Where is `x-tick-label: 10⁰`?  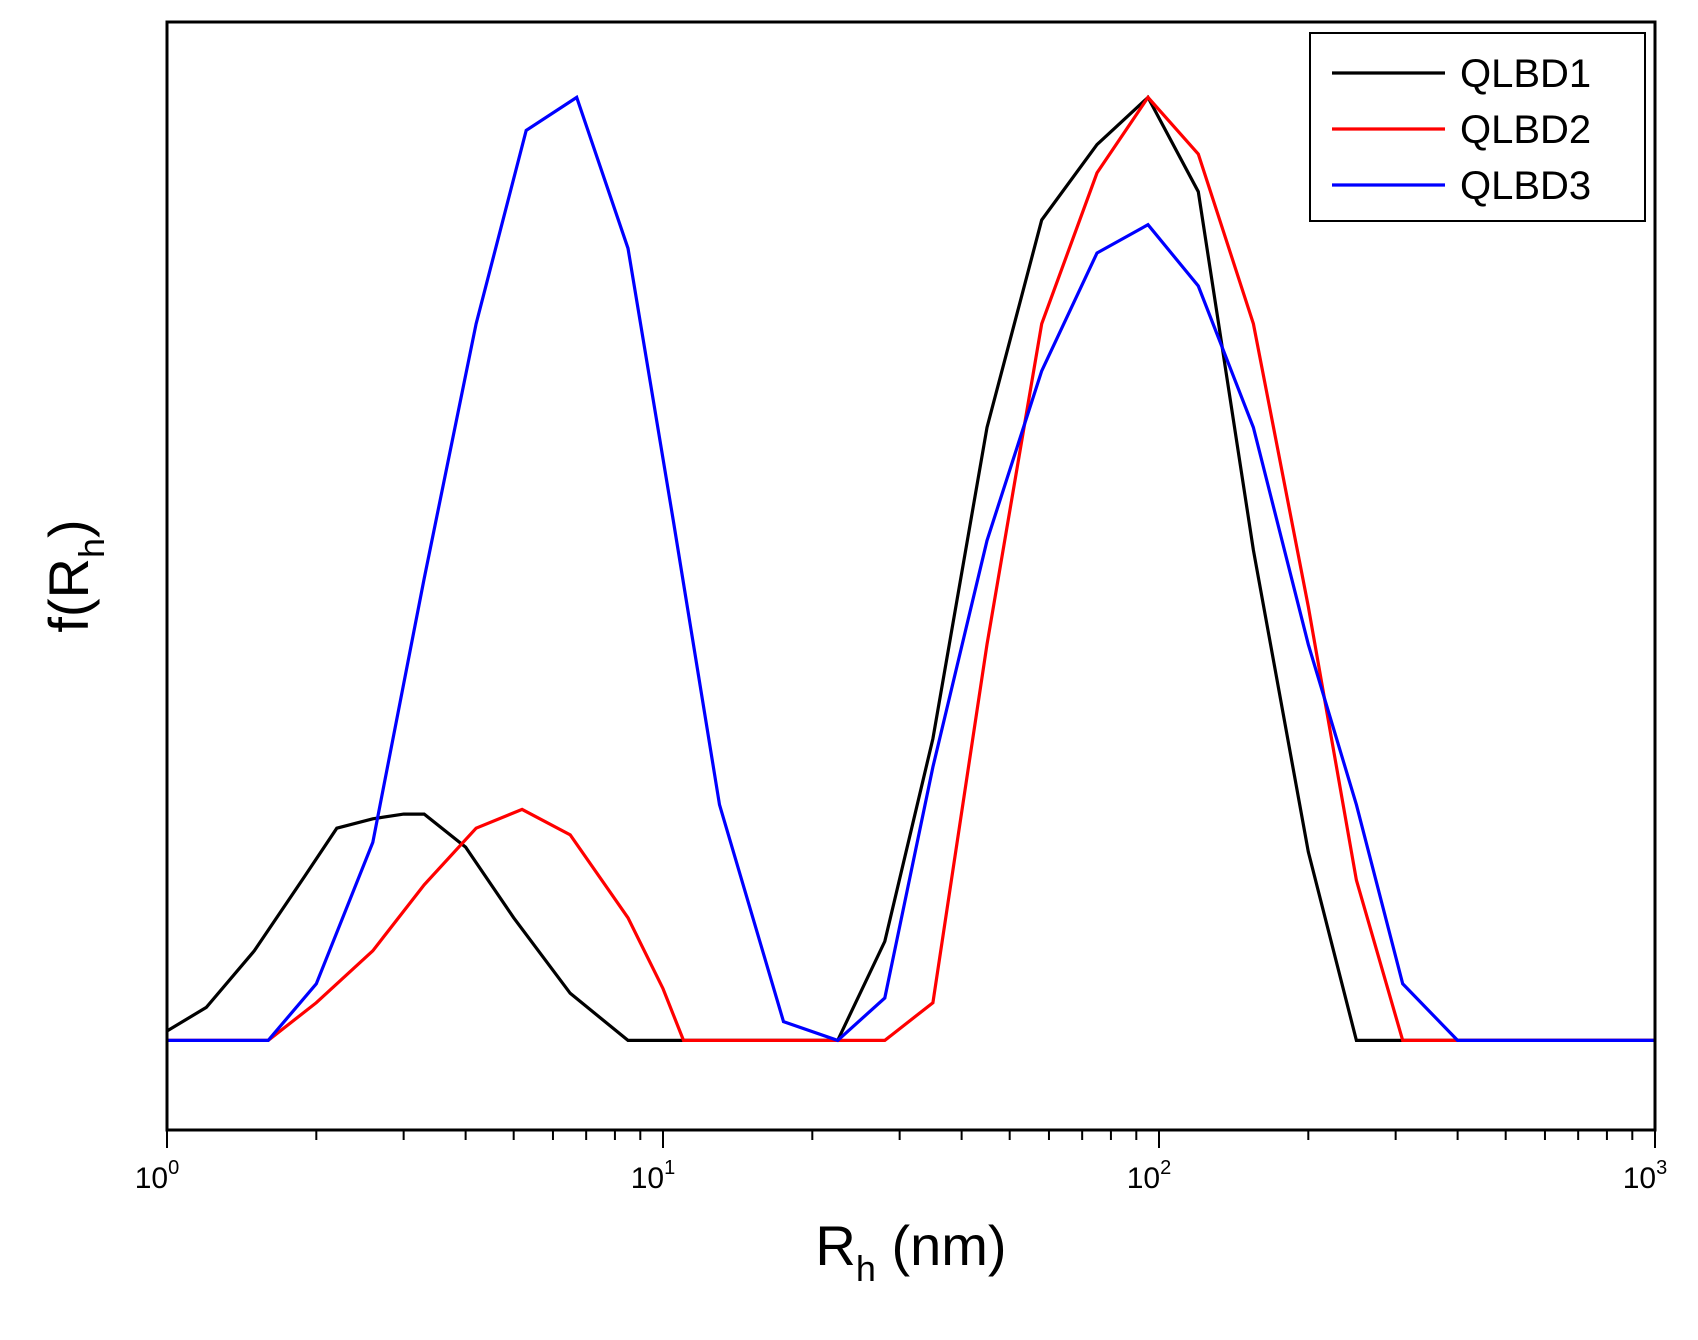
x-tick-label: 10⁰ is located at coordinates (157, 1176).